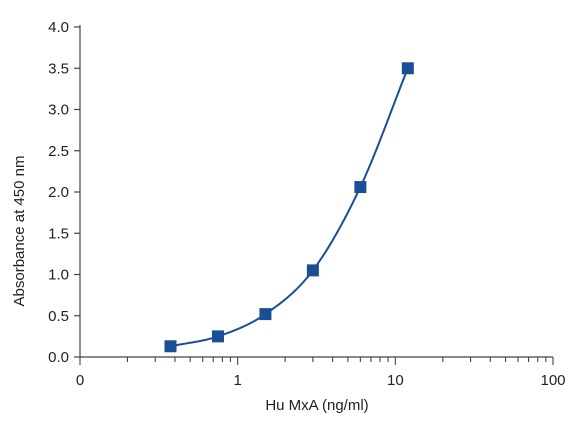 Image resolution: width=575 pixels, height=427 pixels. What do you see at coordinates (58, 110) in the screenshot?
I see `y-tick-label: 3.0` at bounding box center [58, 110].